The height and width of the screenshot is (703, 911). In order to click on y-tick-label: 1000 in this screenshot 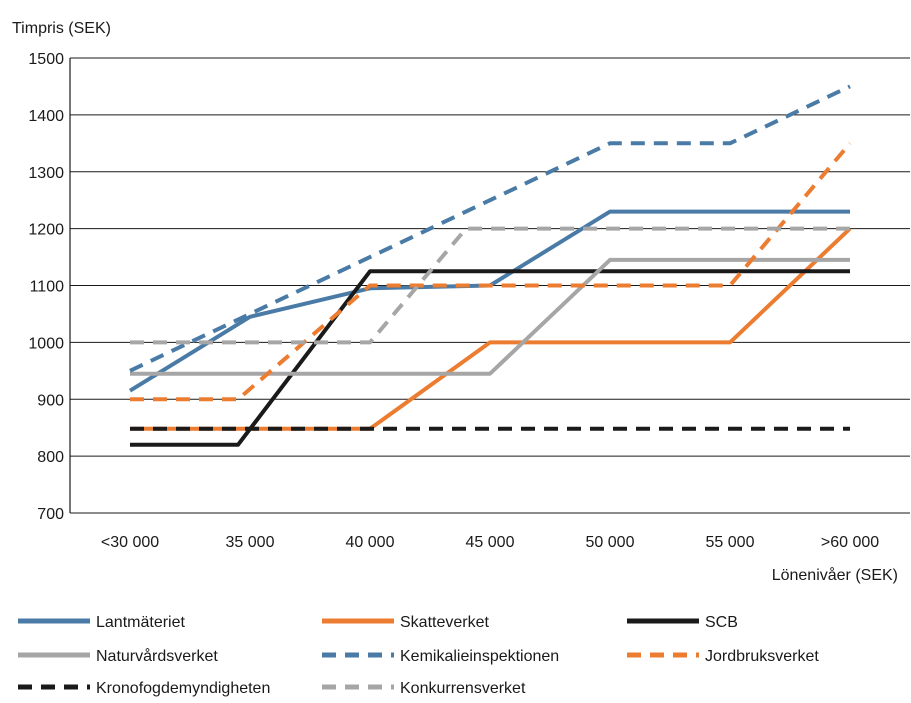, I will do `click(46, 343)`.